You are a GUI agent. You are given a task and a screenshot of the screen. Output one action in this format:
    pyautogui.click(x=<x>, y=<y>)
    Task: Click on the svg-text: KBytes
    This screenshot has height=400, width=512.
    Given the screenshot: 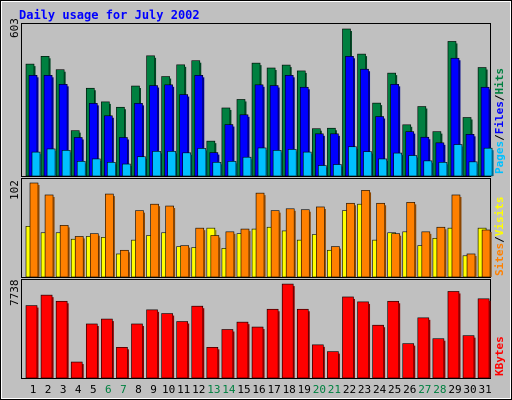 What is the action you would take?
    pyautogui.click(x=499, y=356)
    